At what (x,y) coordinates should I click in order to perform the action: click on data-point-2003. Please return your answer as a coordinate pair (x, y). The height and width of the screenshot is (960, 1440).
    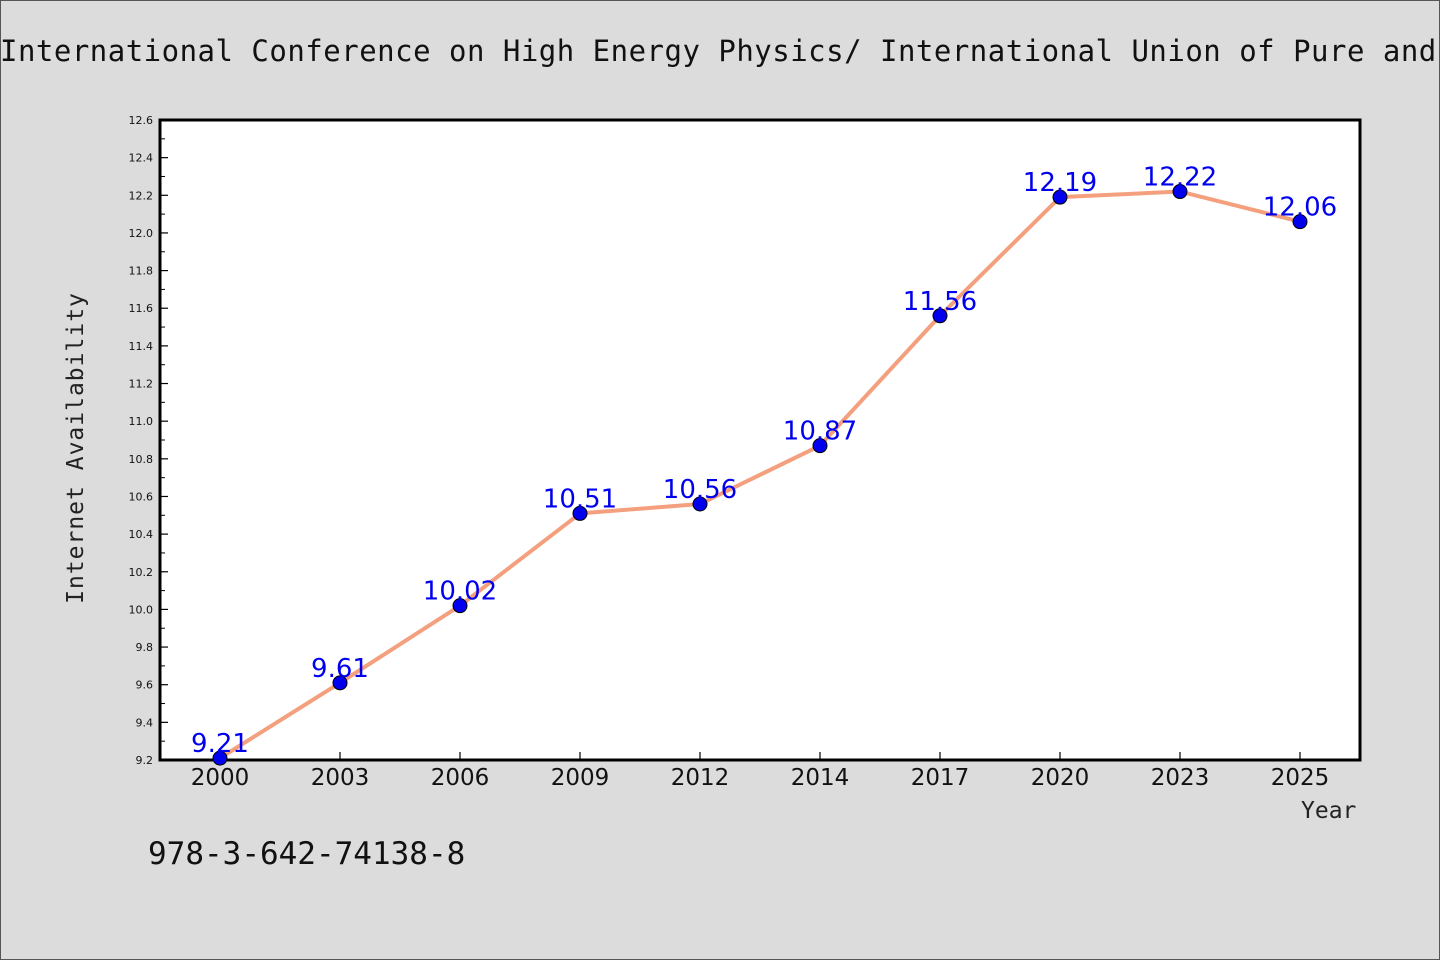
    Looking at the image, I should click on (340, 683).